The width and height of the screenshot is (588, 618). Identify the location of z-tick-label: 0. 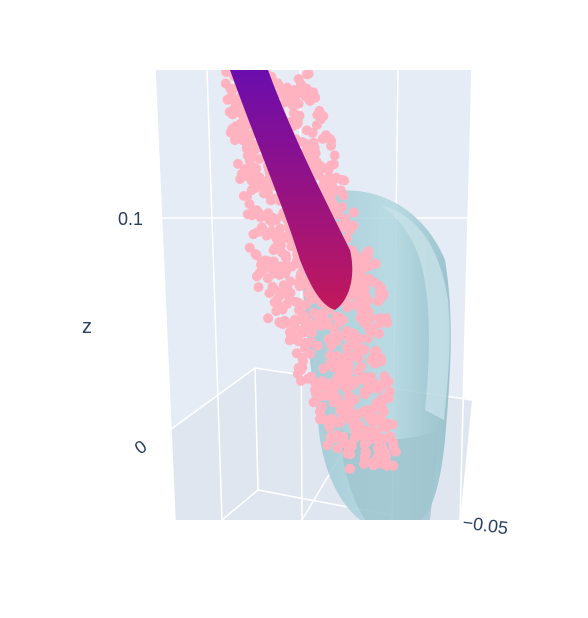
(141, 447).